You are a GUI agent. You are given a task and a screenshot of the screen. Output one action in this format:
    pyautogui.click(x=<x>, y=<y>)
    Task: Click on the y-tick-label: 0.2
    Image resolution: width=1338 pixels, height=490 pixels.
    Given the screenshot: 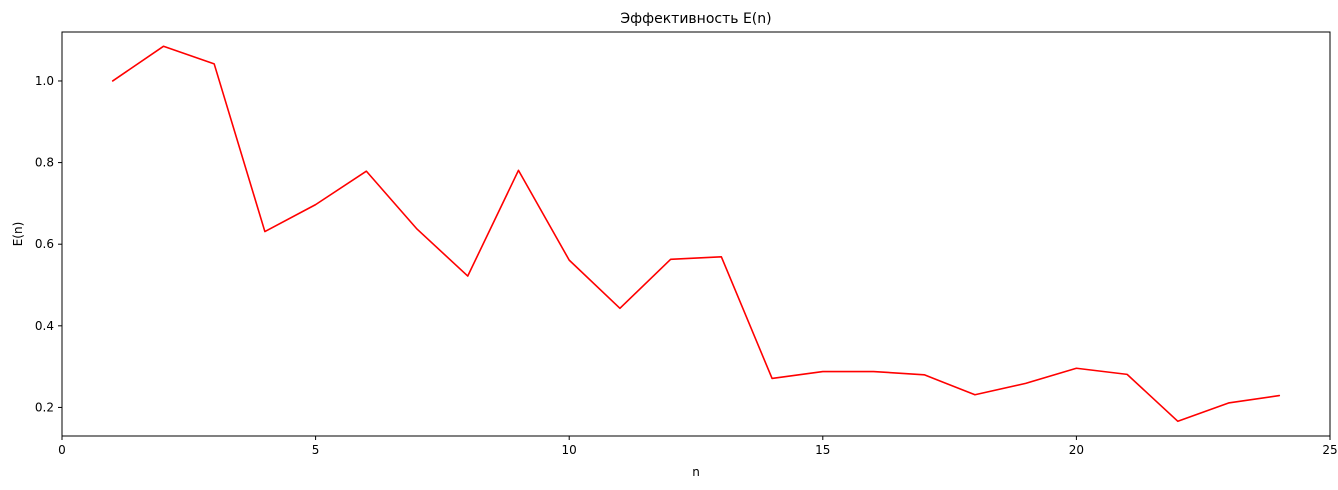 What is the action you would take?
    pyautogui.click(x=44, y=407)
    